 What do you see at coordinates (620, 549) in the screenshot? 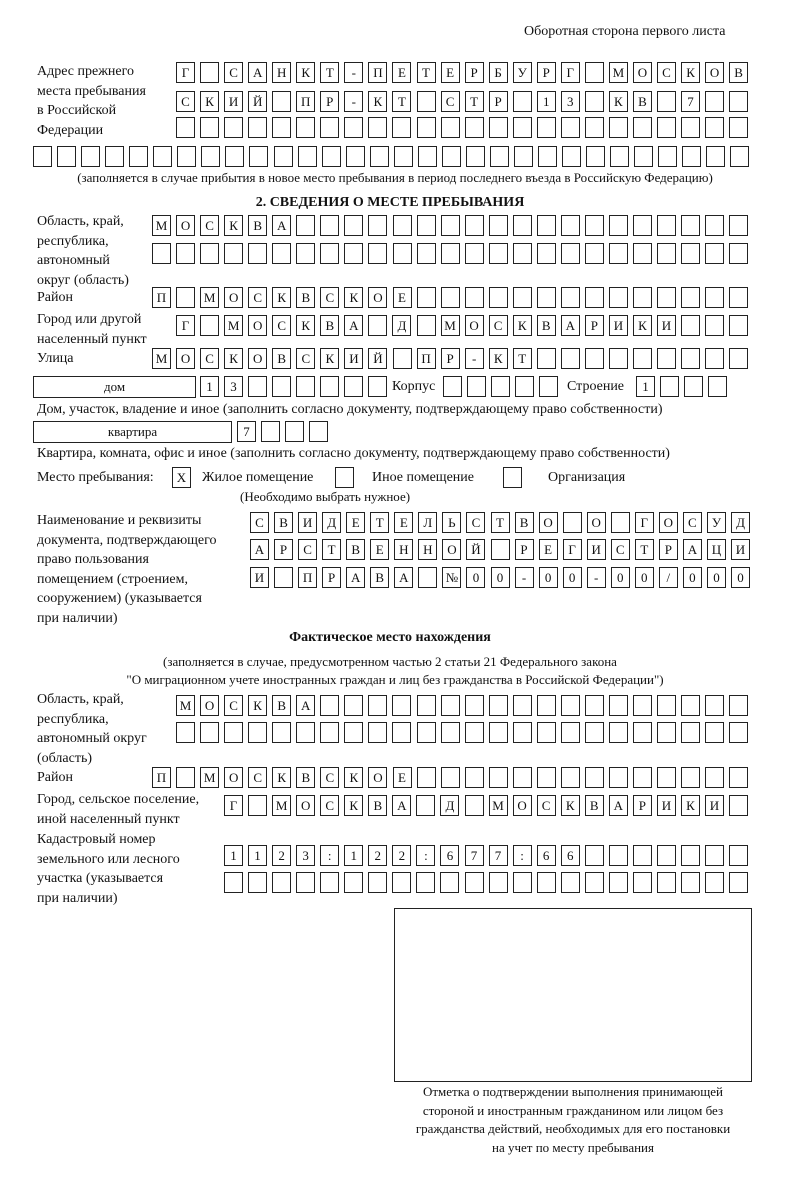
I see `document-row-2-cell: С` at bounding box center [620, 549].